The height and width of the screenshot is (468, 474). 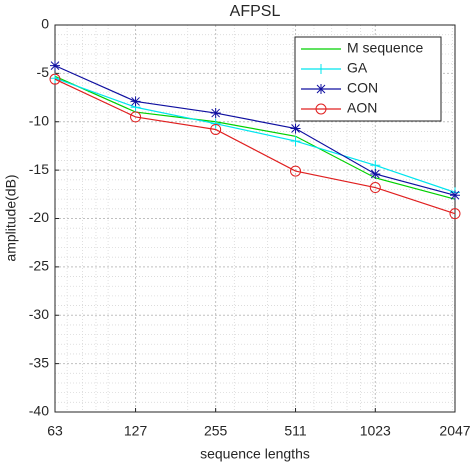 What do you see at coordinates (368, 79) in the screenshot?
I see `legend-box` at bounding box center [368, 79].